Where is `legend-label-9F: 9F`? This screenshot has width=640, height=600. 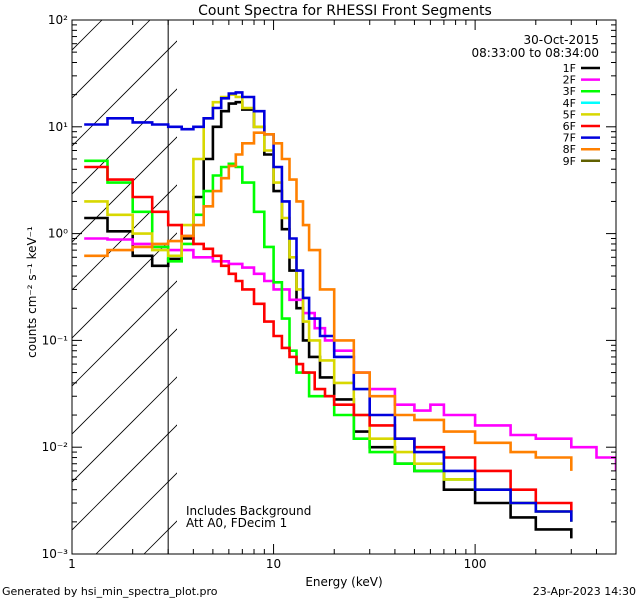 legend-label-9F: 9F is located at coordinates (569, 161).